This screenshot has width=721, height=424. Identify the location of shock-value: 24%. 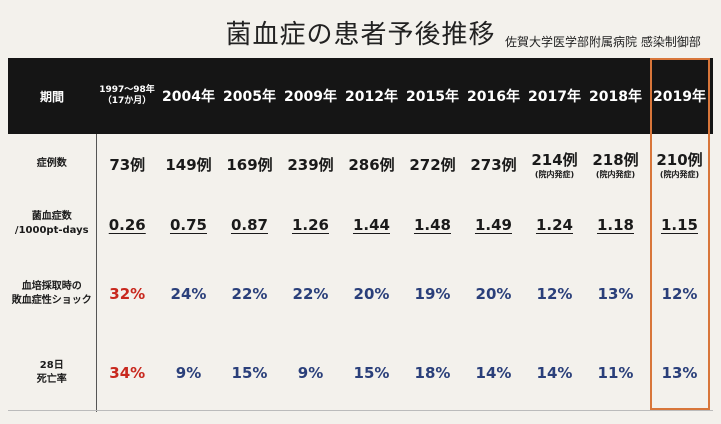
(188, 294).